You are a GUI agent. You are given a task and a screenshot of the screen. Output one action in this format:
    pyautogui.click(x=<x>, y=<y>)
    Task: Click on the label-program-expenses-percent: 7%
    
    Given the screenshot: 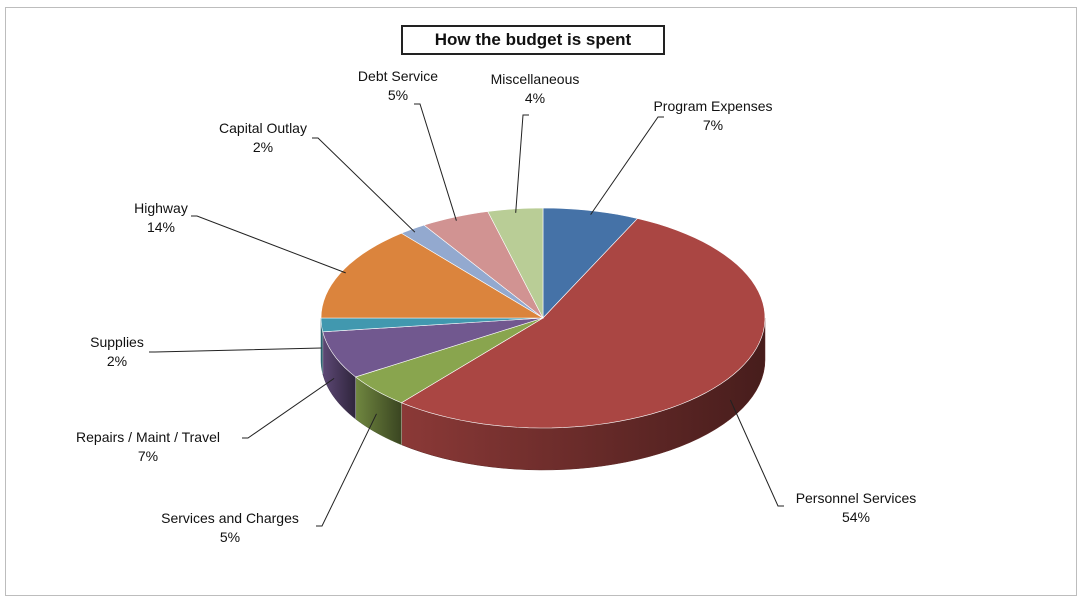 What is the action you would take?
    pyautogui.click(x=713, y=125)
    